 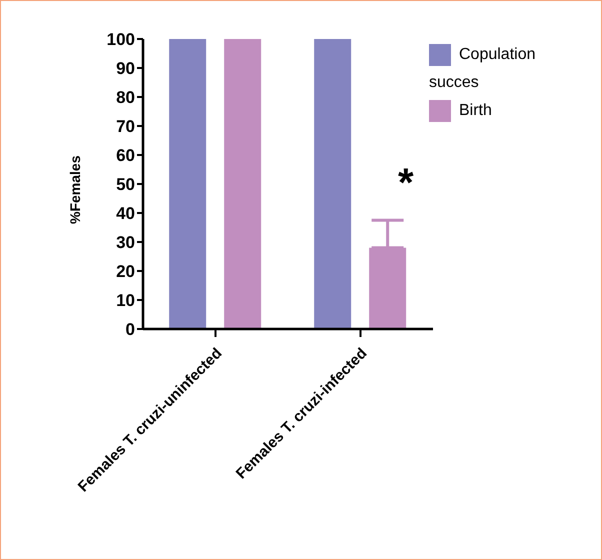 I want to click on y-tick-label: 10, so click(x=125, y=300).